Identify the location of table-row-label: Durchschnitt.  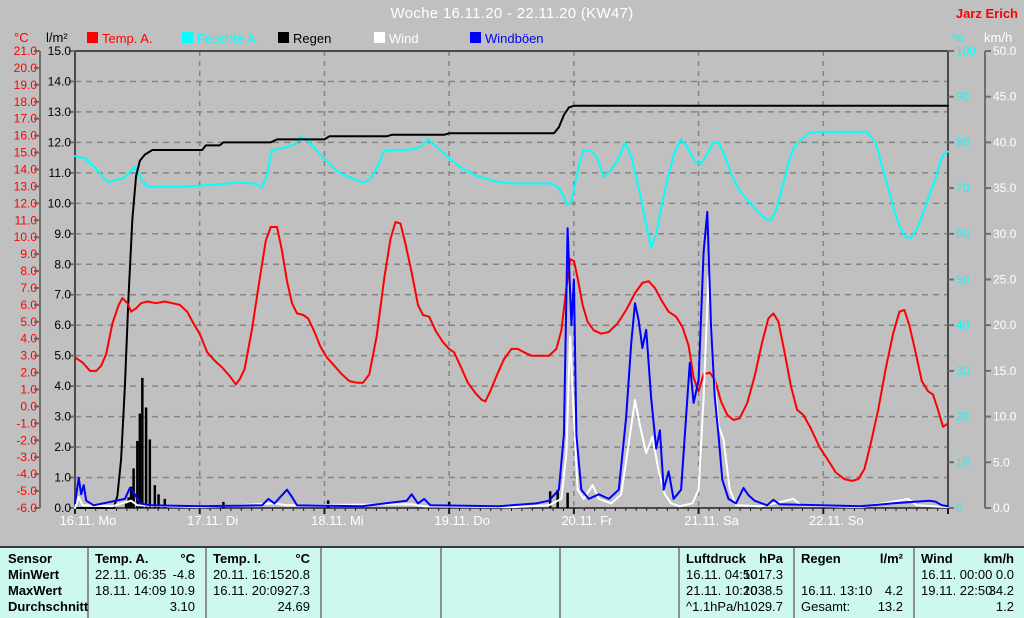
(48, 606).